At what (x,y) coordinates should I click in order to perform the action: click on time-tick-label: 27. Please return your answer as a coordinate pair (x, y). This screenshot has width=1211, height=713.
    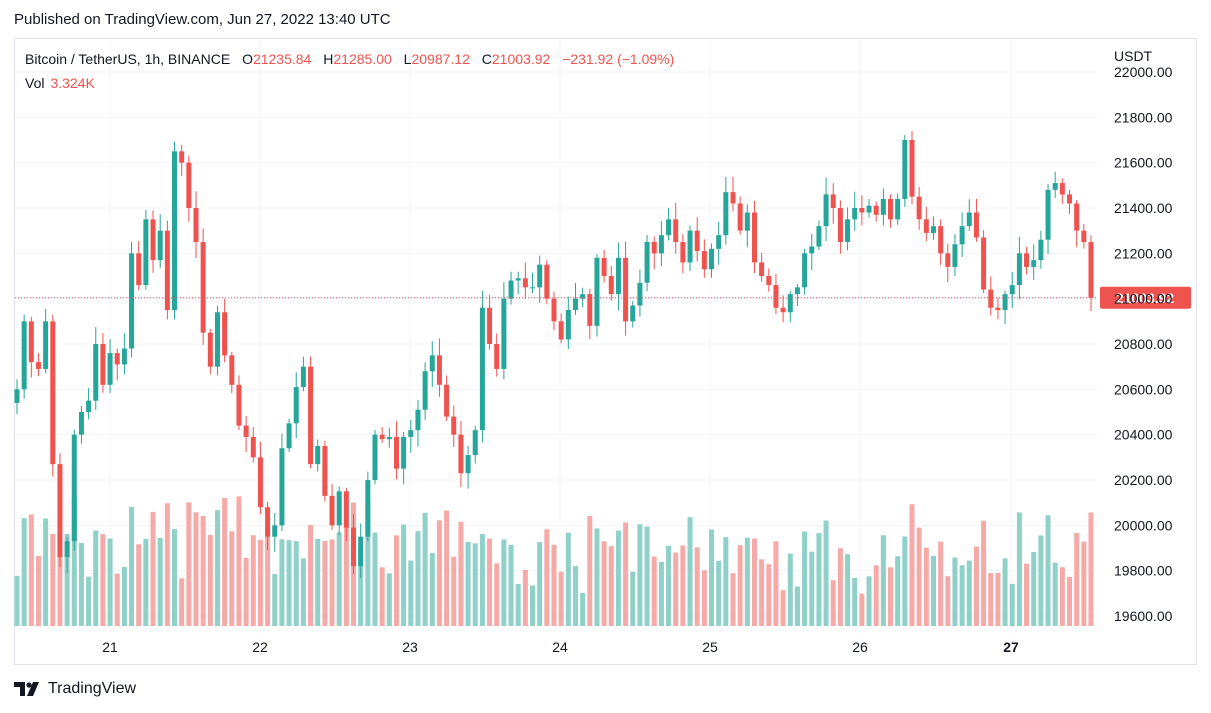
    Looking at the image, I should click on (1011, 647).